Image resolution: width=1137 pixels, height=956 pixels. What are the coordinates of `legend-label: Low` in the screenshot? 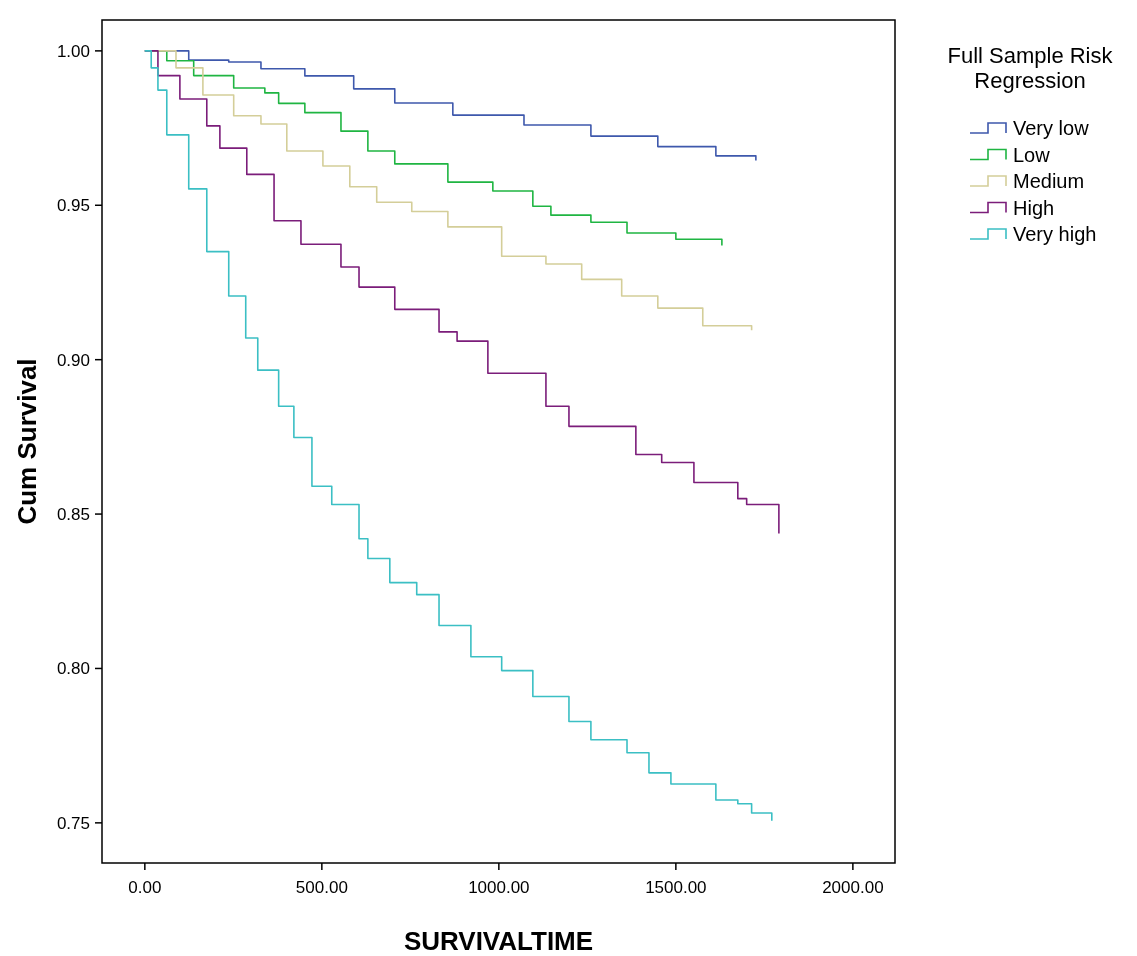 It's located at (1032, 154).